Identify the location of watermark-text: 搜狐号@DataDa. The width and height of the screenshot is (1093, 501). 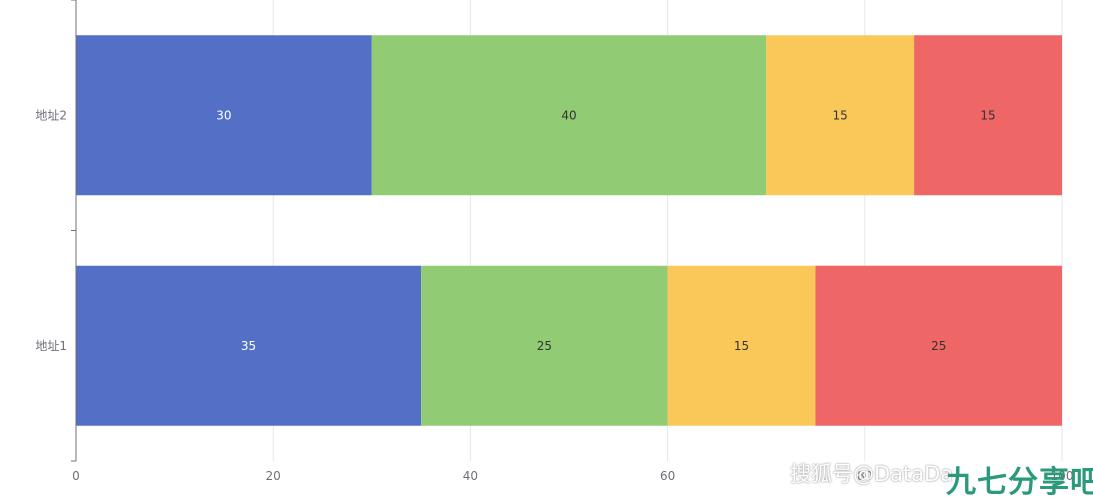
(872, 474).